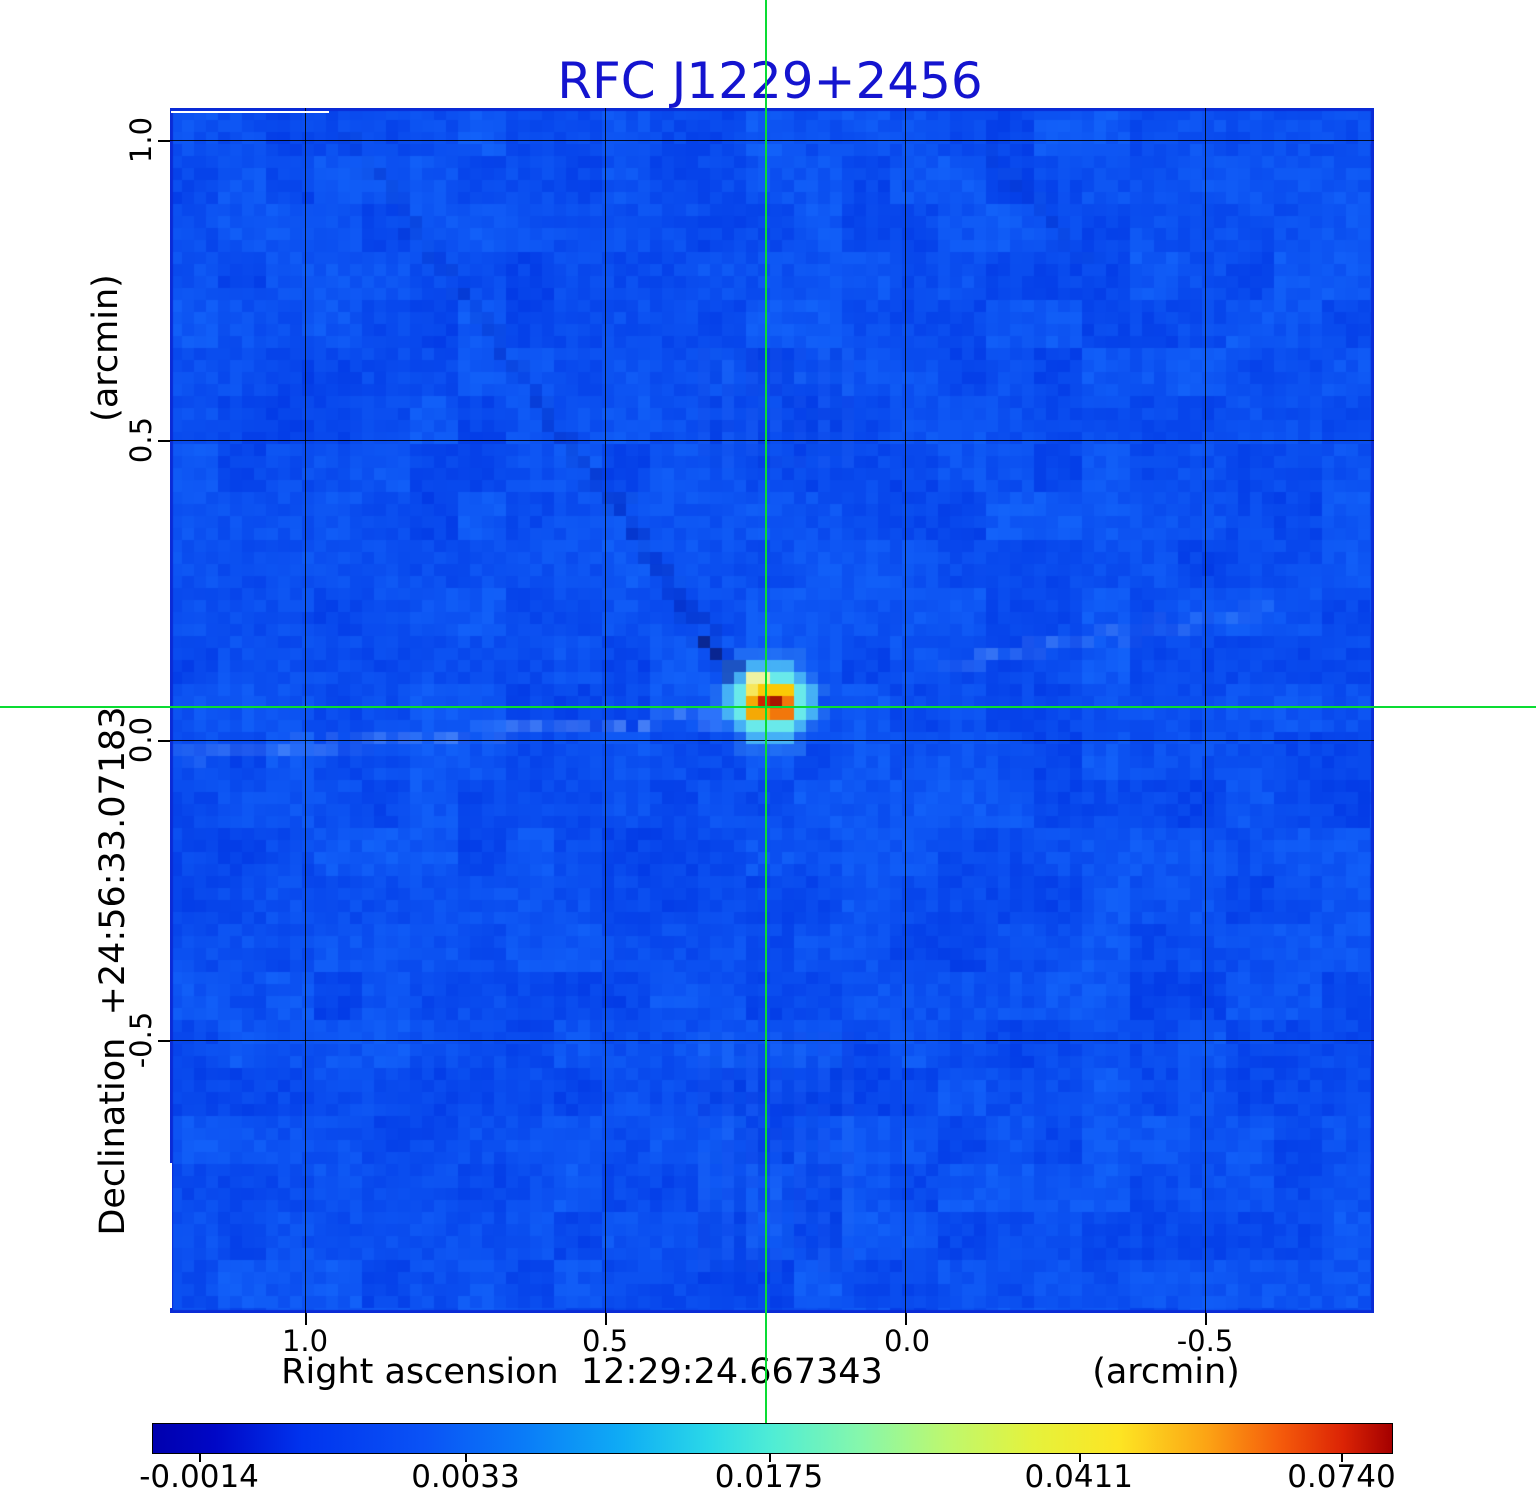  What do you see at coordinates (199, 1477) in the screenshot?
I see `colorbar-tick-label: -0.0014` at bounding box center [199, 1477].